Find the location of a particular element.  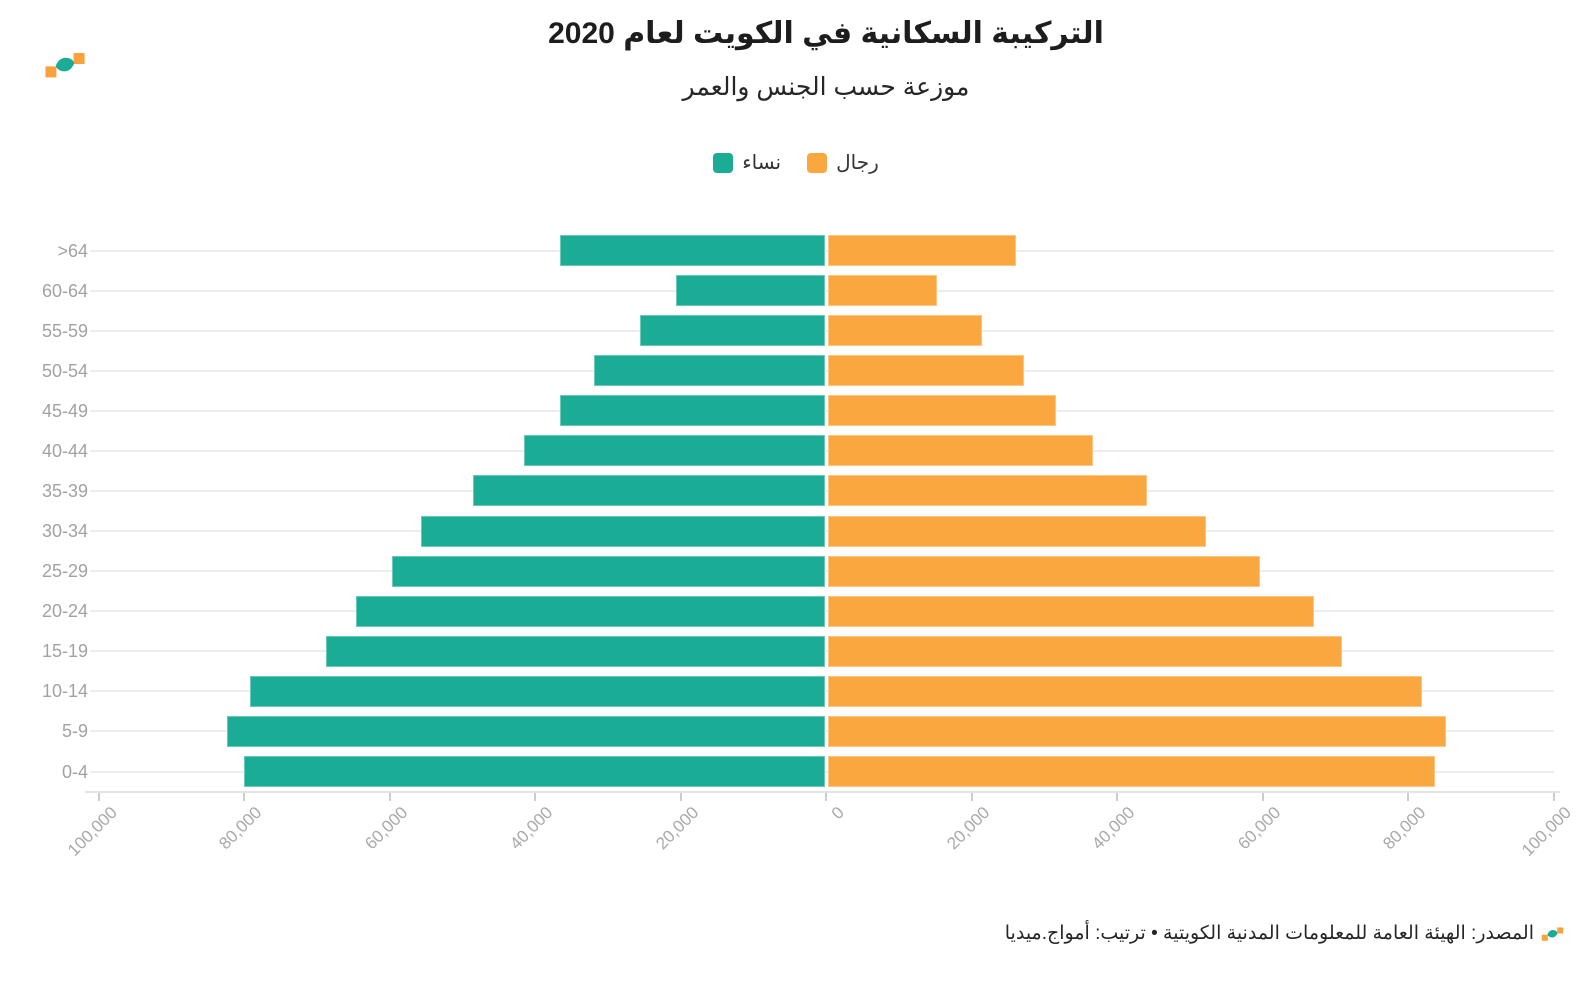

y-axis-label: 25-29 is located at coordinates (64, 571).